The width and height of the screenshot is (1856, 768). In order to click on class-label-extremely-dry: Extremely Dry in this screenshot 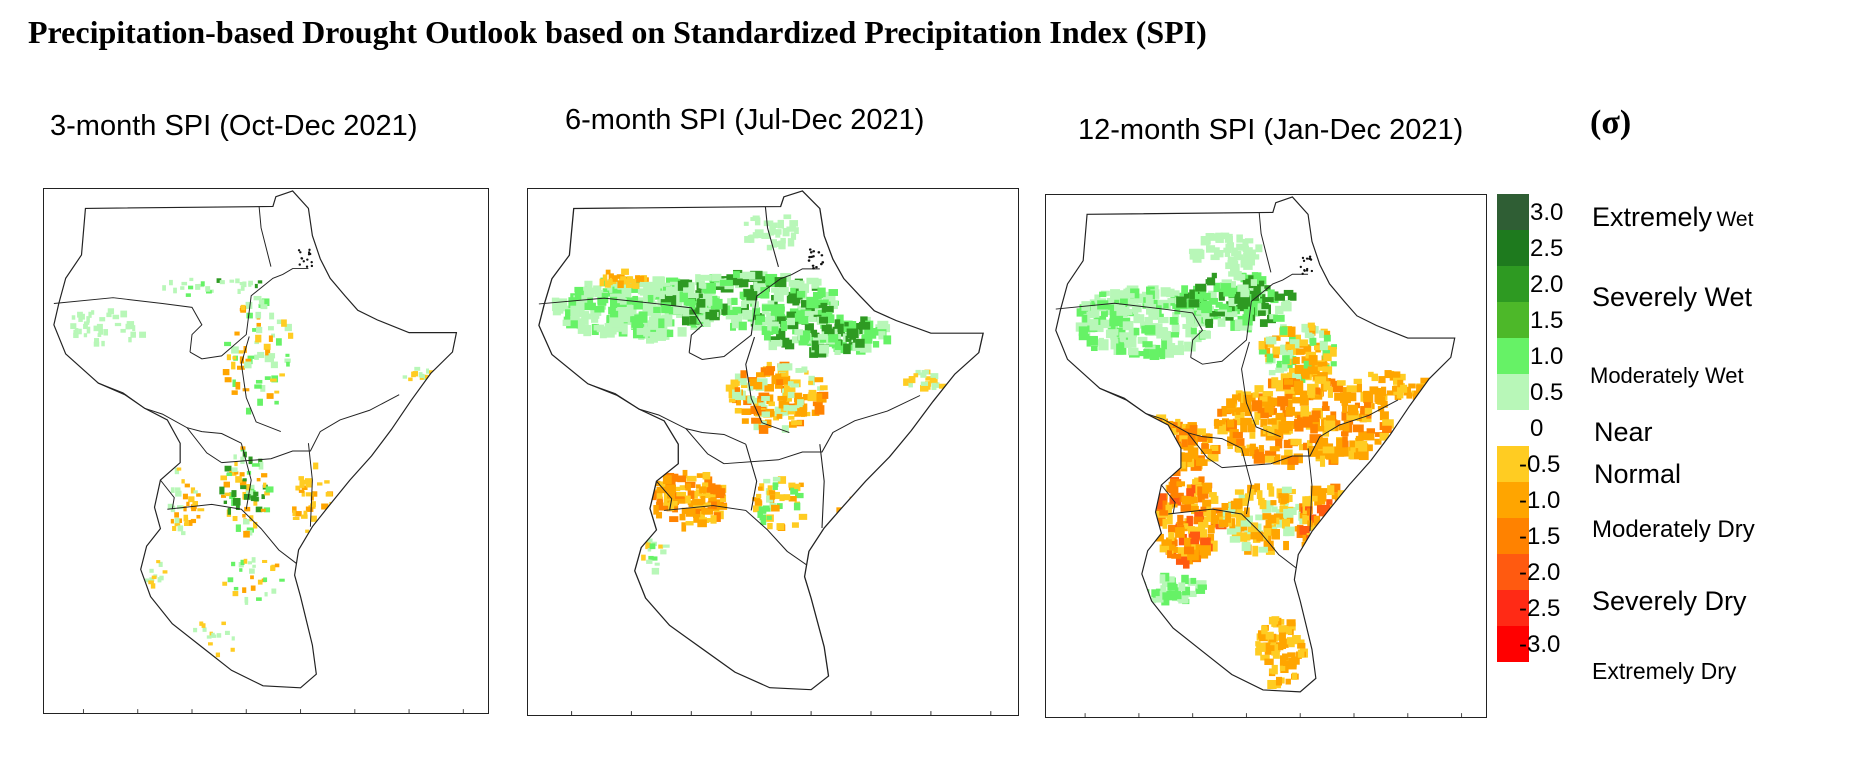, I will do `click(1664, 671)`.